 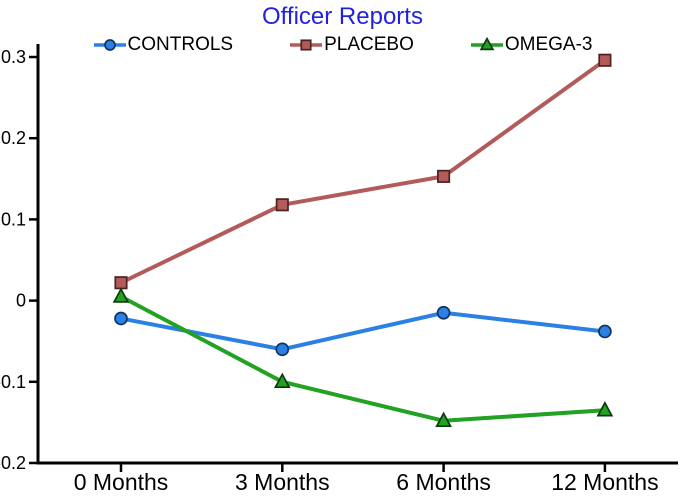 What do you see at coordinates (13, 382) in the screenshot?
I see `y-tick-label: -0.1` at bounding box center [13, 382].